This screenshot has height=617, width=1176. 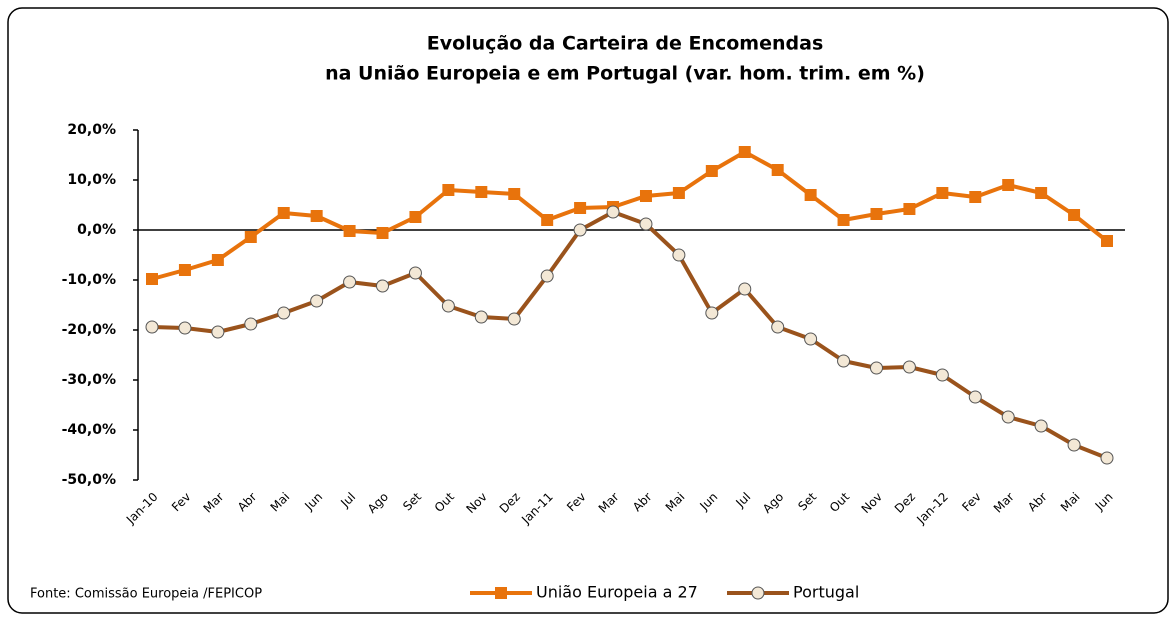 I want to click on source-note: Fonte: Comissão Europeia /FEPICOP, so click(x=146, y=594).